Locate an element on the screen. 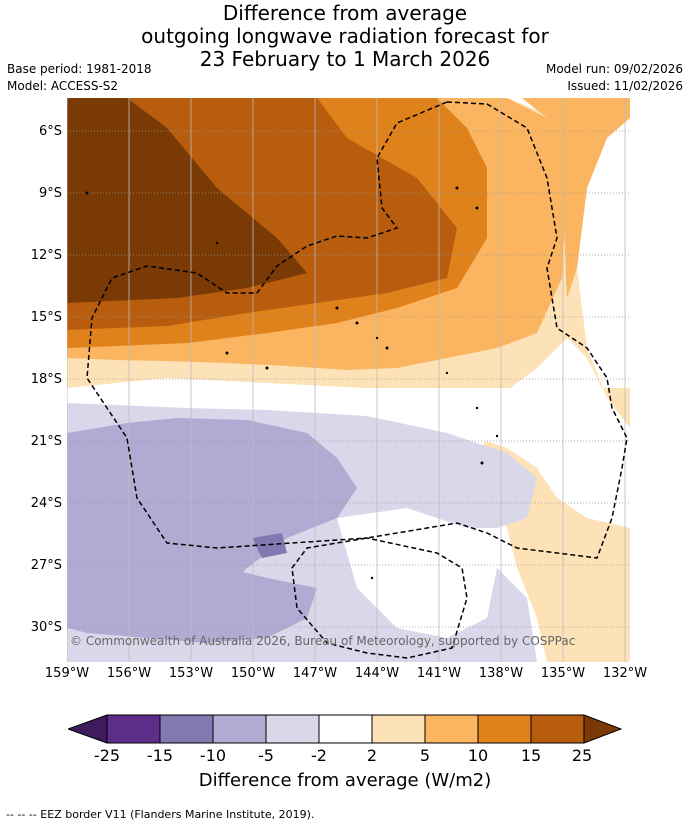 This screenshot has width=690, height=827. colorbar-tick-pos10: 10 is located at coordinates (478, 755).